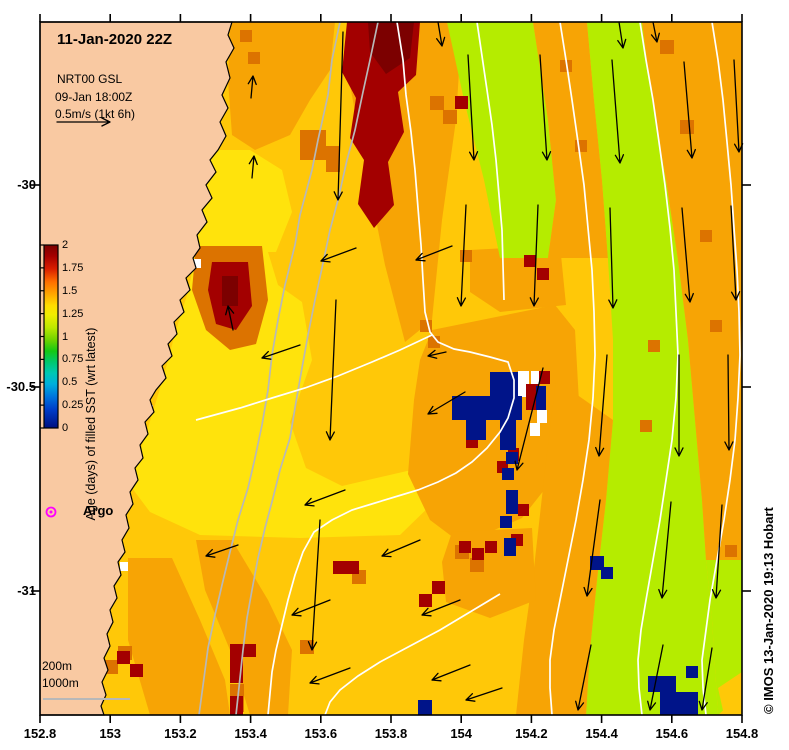  I want to click on depth-200m-label: 200m, so click(57, 666).